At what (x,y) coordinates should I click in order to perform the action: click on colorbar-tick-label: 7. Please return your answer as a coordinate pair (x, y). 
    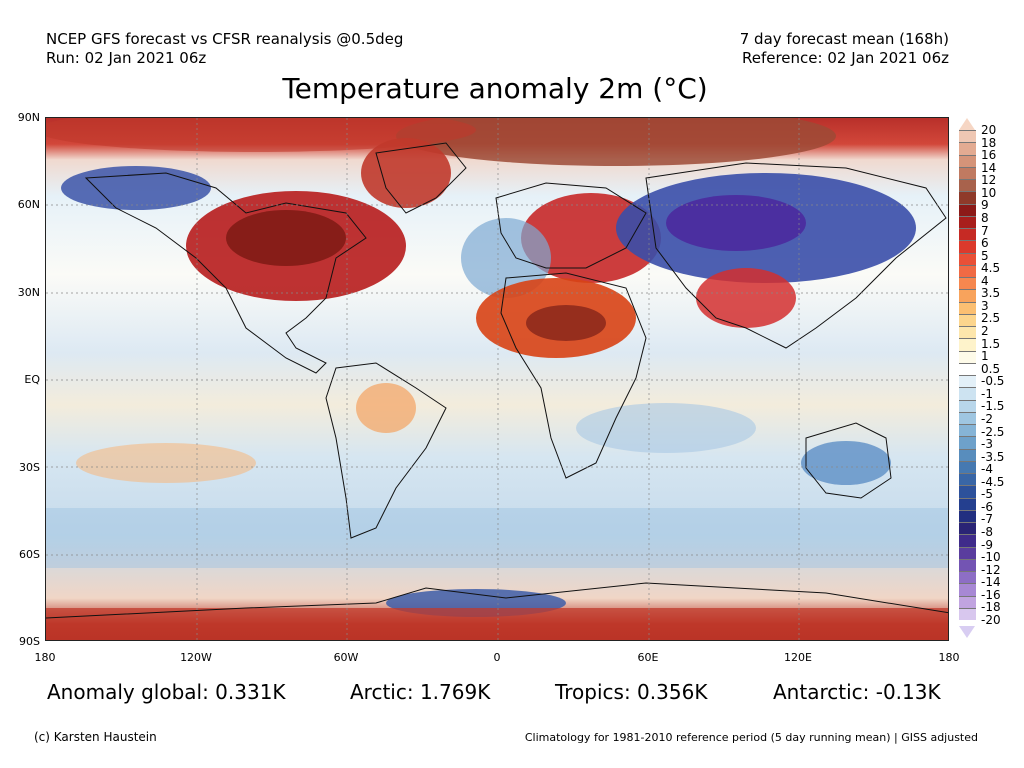
    Looking at the image, I should click on (985, 230).